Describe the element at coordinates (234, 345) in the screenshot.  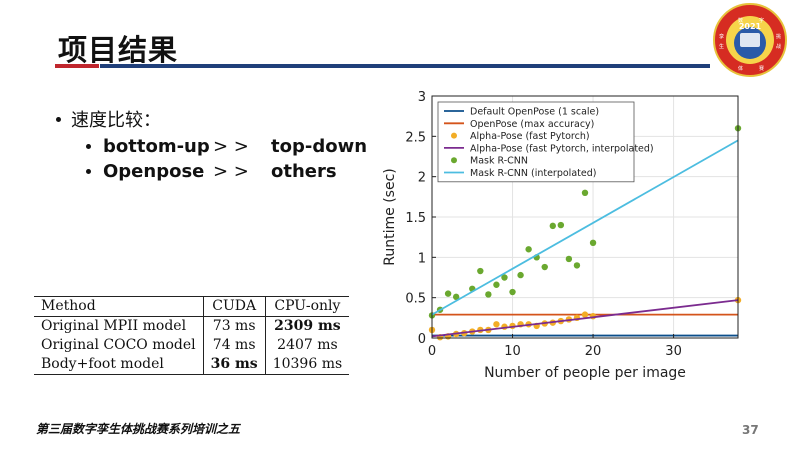
I see `cell-cuda: 74 ms` at that location.